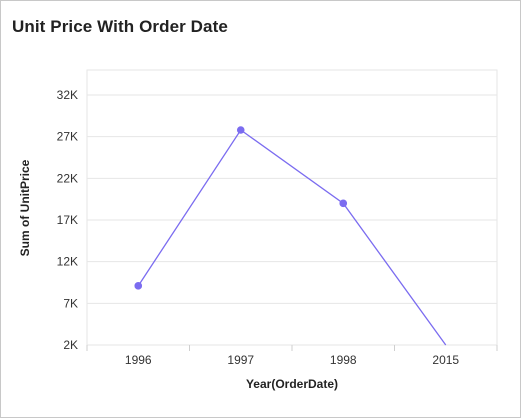  What do you see at coordinates (25, 207) in the screenshot?
I see `y-axis-title: Sum of UnitPrice` at bounding box center [25, 207].